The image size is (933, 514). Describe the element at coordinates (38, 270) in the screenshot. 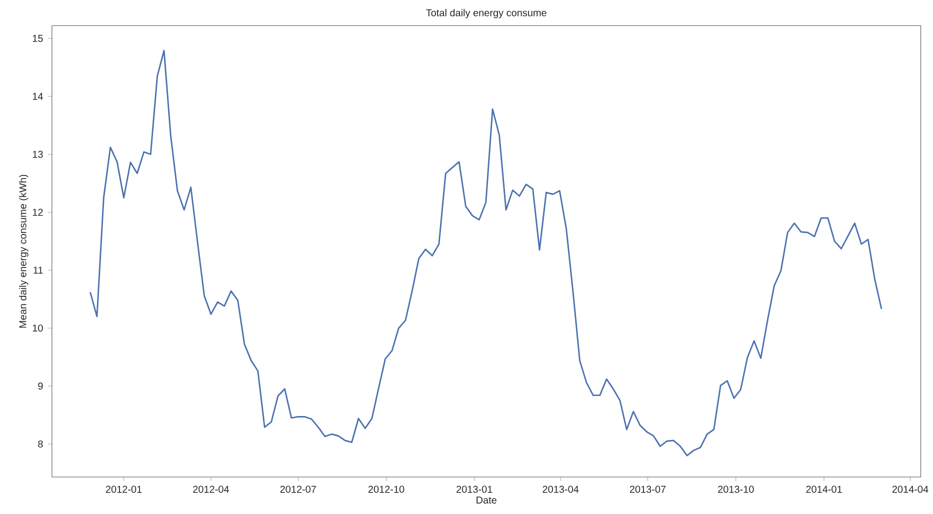

I see `y-tick-label: 11` at that location.